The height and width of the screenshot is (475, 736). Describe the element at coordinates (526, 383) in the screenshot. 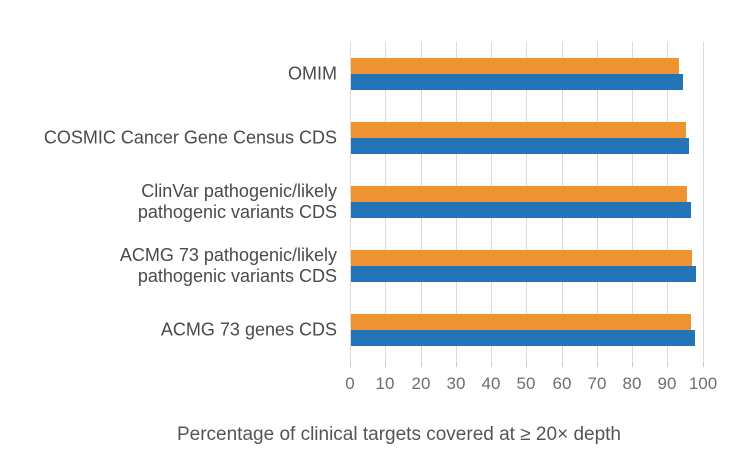

I see `x-tick-label: 50` at that location.